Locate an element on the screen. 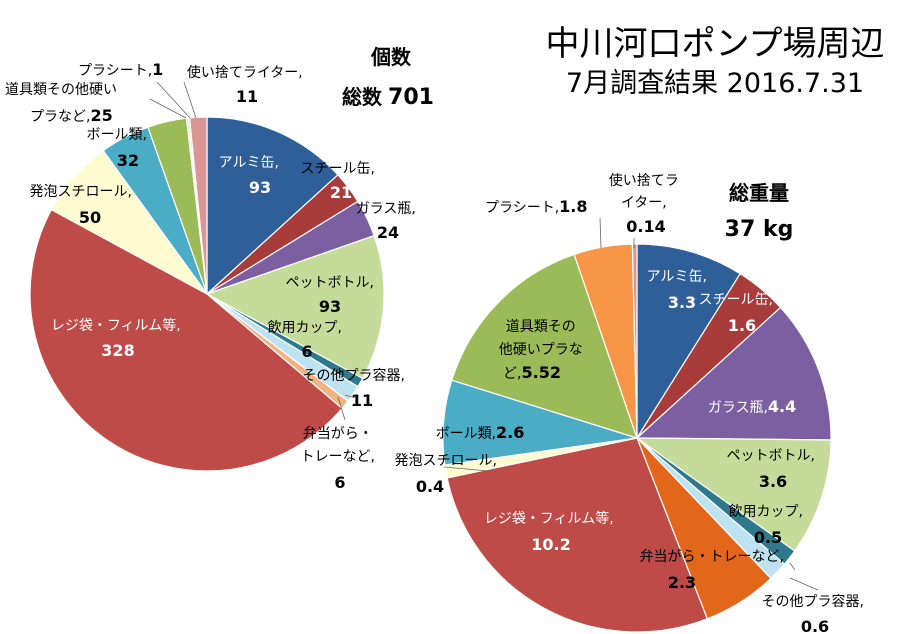  w-label-ball: ボール類,2.6 is located at coordinates (480, 432).